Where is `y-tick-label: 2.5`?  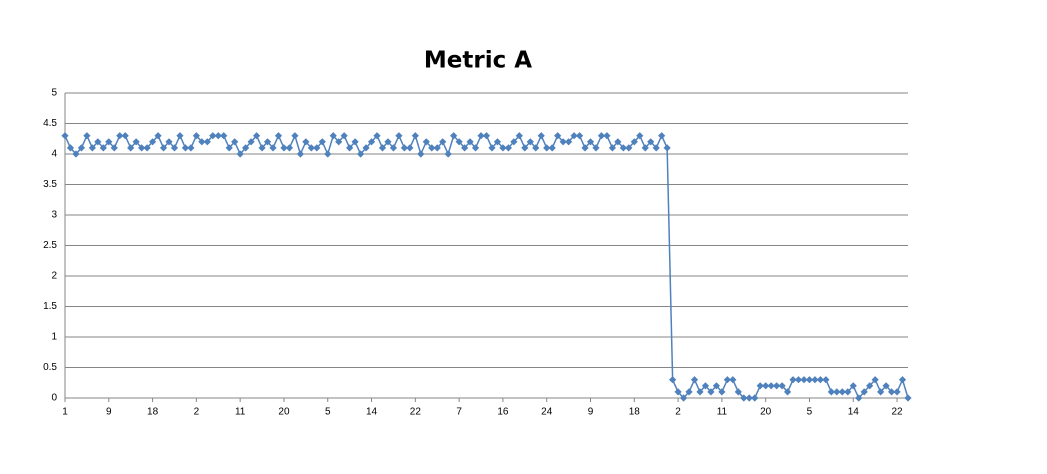
y-tick-label: 2.5 is located at coordinates (50, 245).